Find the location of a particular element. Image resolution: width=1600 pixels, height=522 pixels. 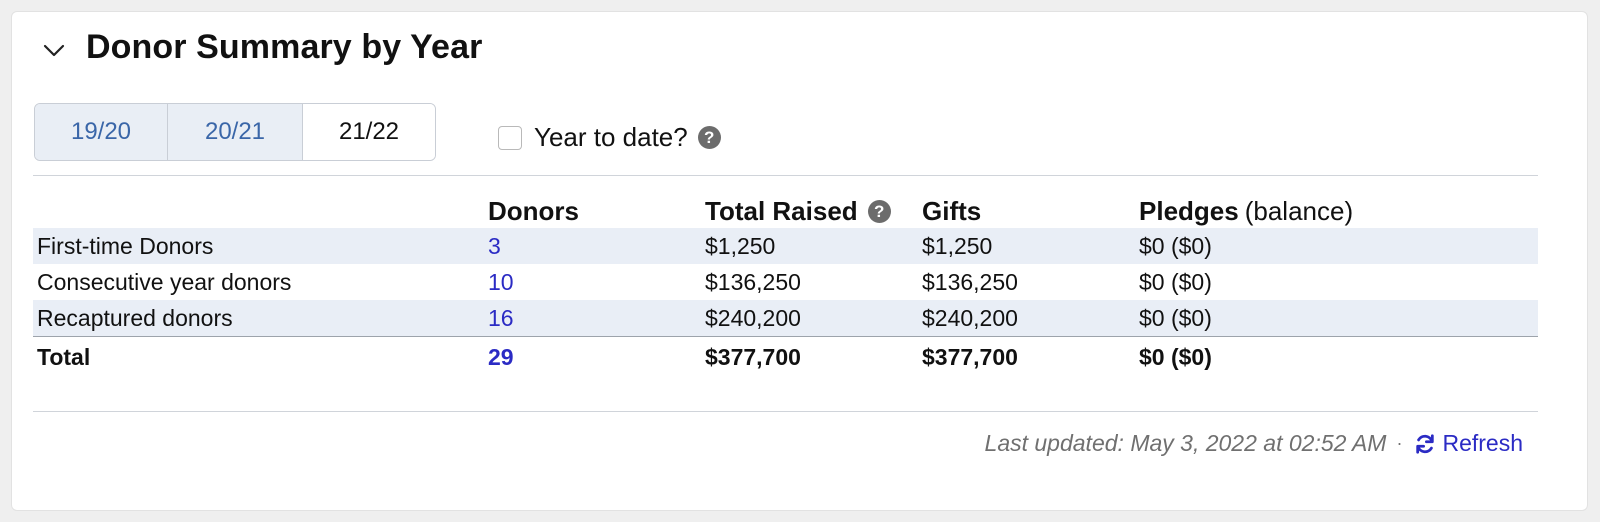

total-pledges-sum: $0 ($0) is located at coordinates (1175, 356).